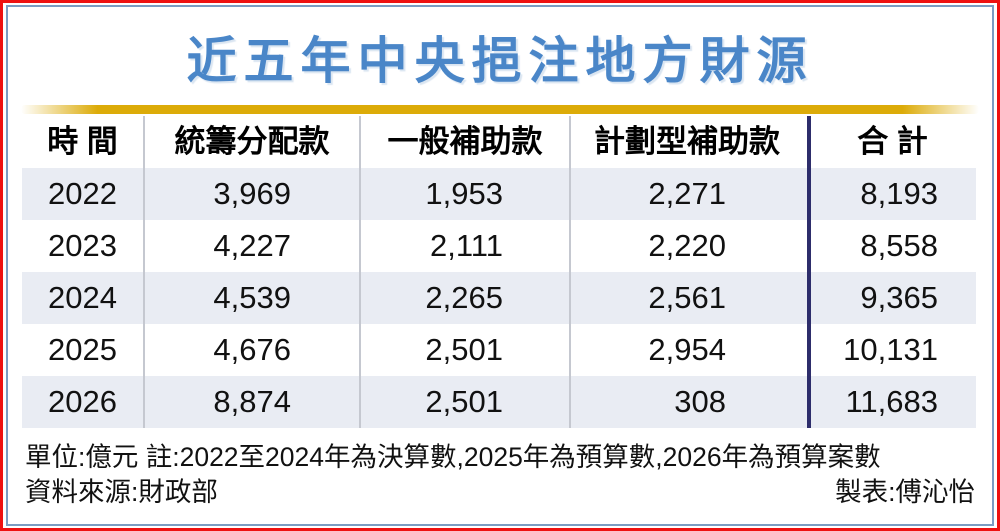 The height and width of the screenshot is (531, 1000). Describe the element at coordinates (500, 492) in the screenshot. I see `footer-line: 資料來源:財政部 製表:傅沁怡` at that location.